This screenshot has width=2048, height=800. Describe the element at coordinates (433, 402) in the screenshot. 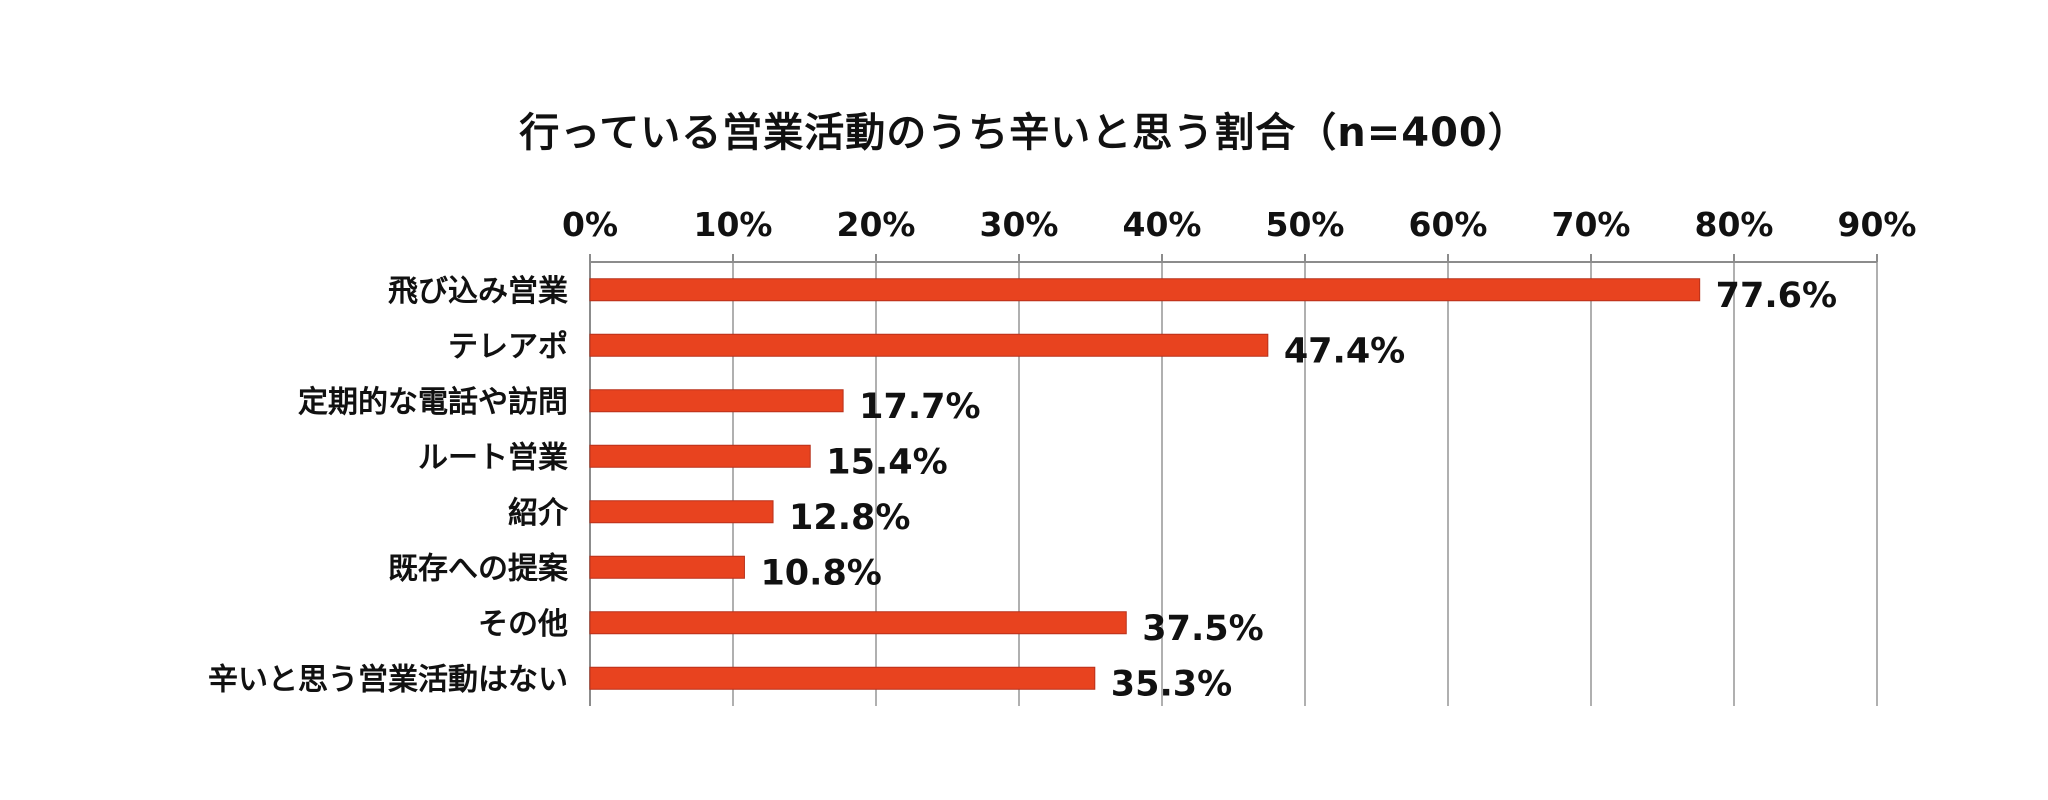

I see `category-label: 定期的な電話や訪問` at that location.